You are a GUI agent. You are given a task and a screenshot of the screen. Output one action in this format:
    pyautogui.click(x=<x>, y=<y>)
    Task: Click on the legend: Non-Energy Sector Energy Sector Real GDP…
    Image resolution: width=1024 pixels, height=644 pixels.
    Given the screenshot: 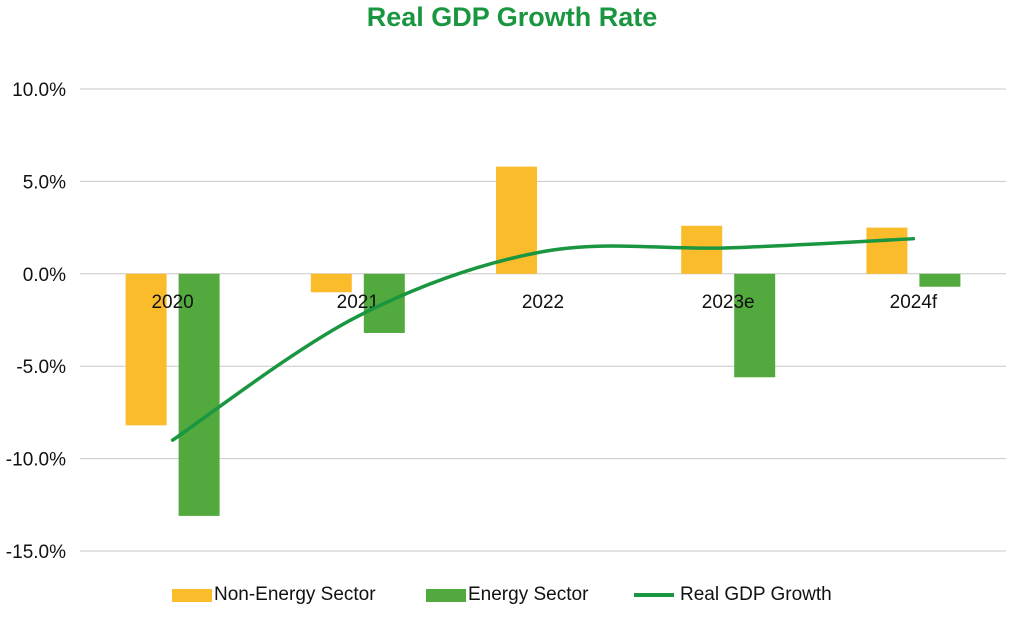 What is the action you would take?
    pyautogui.click(x=512, y=595)
    